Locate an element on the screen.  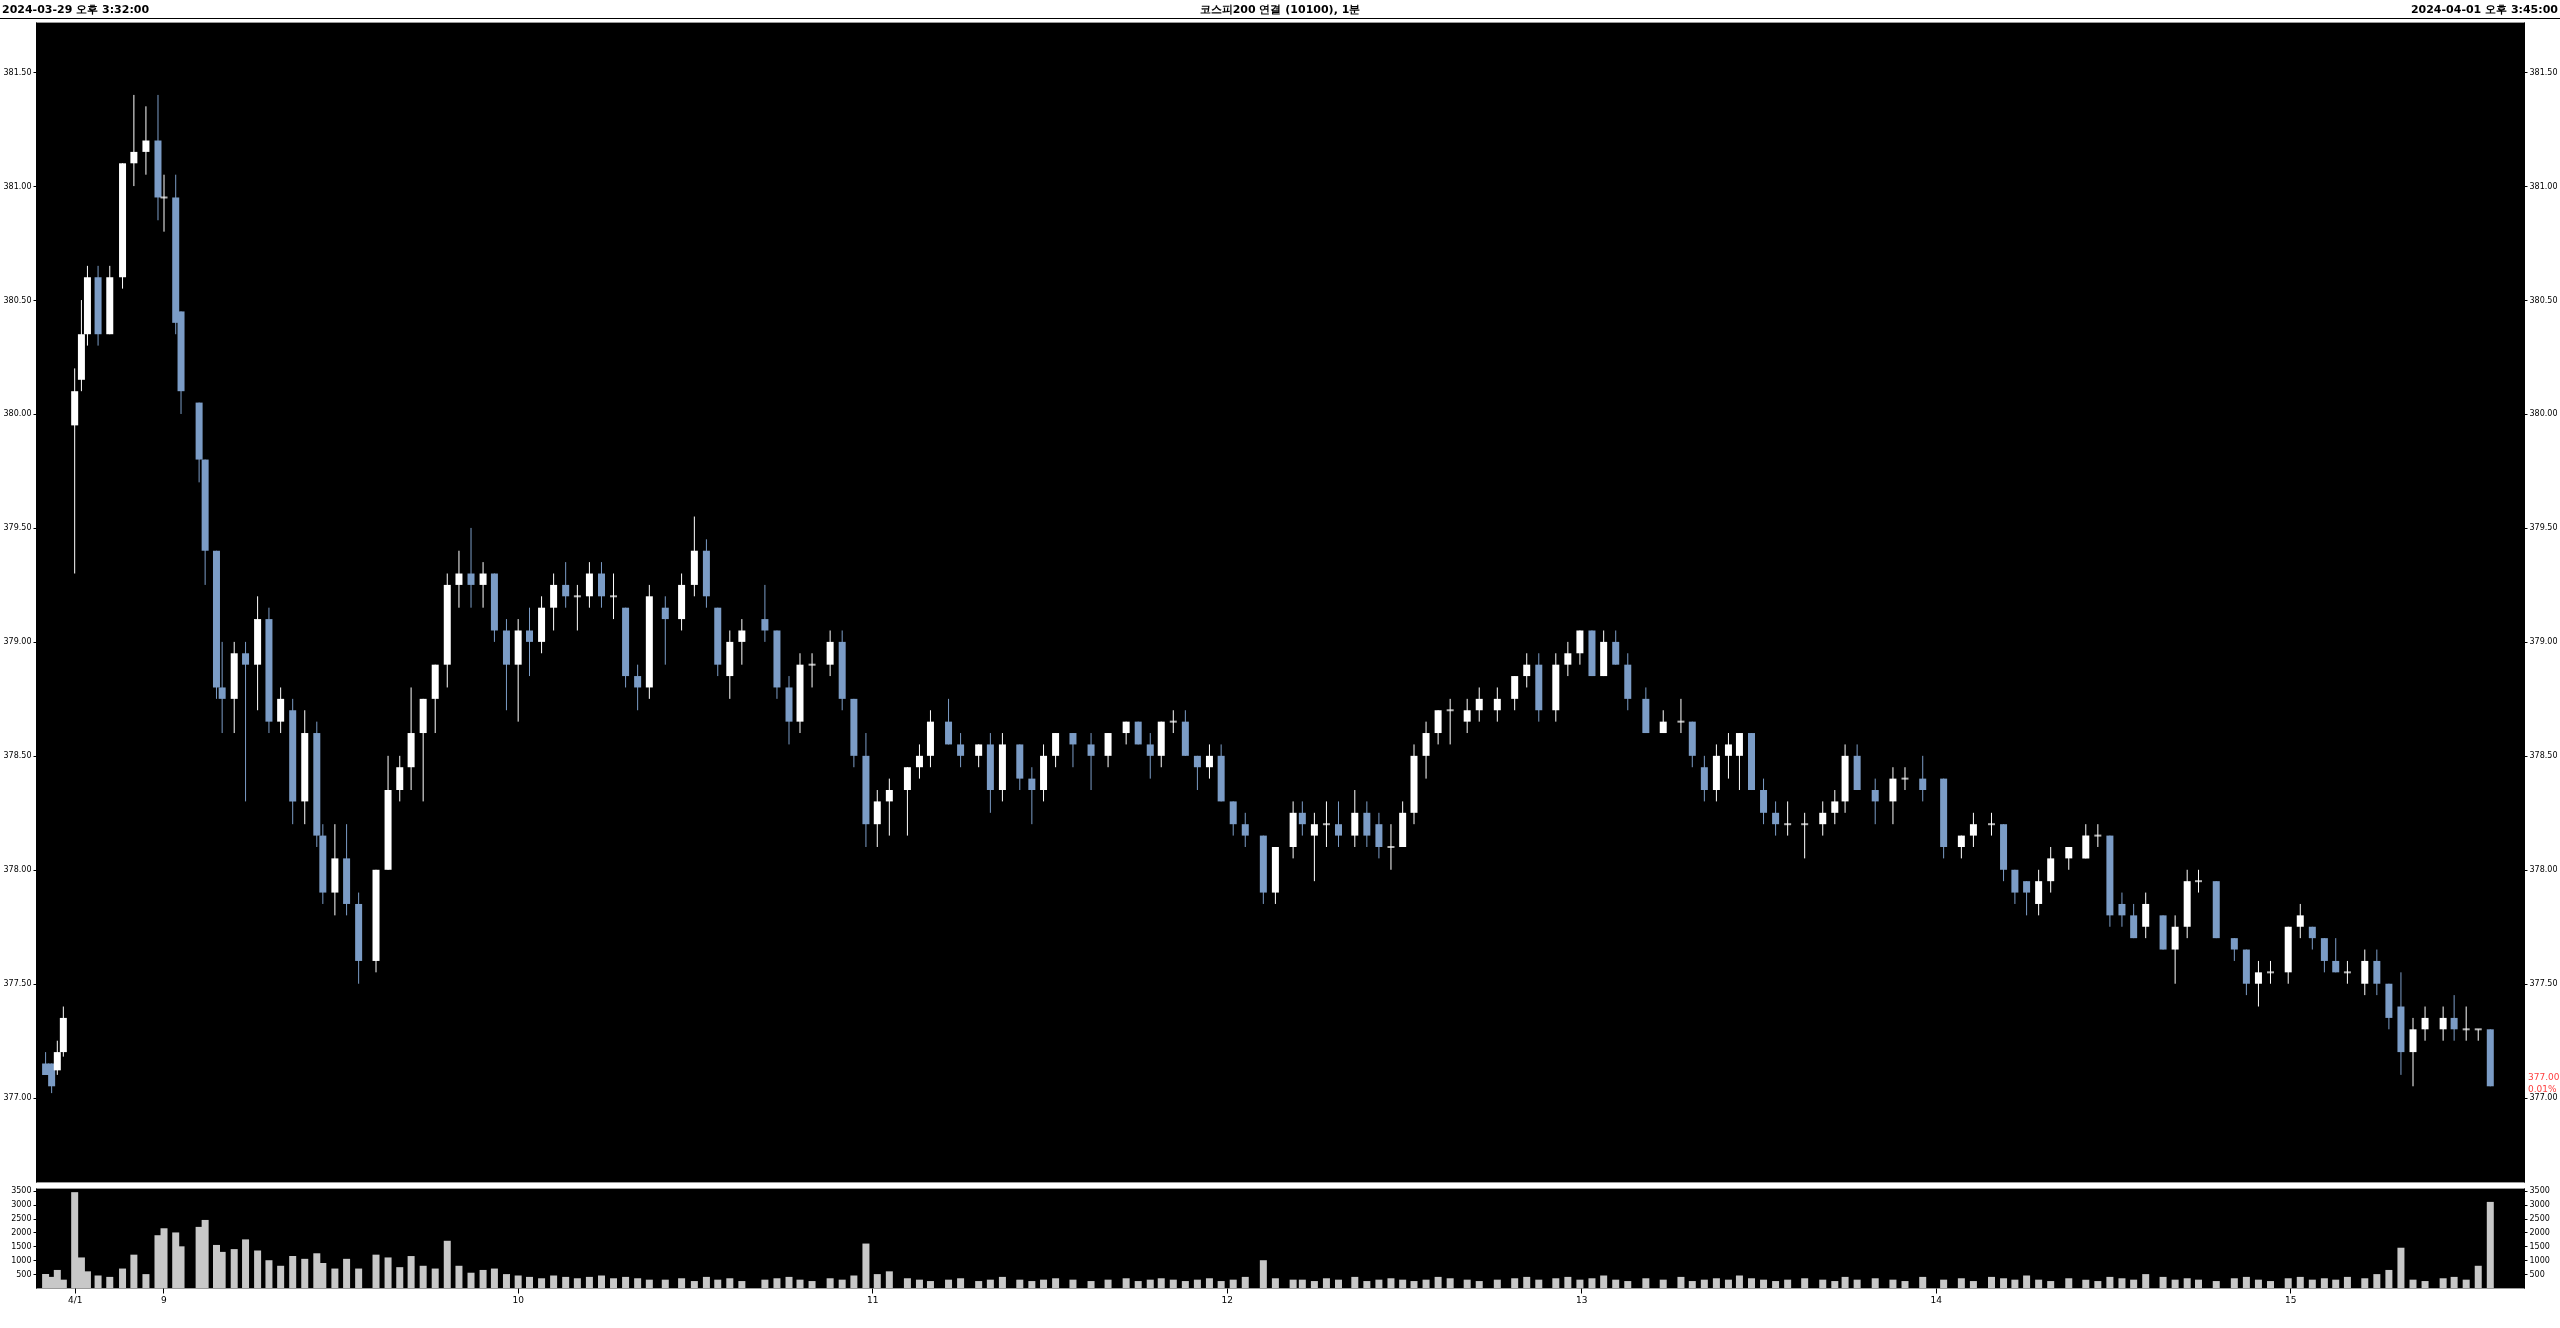
chart-title: 코스피200 연결 (10100), 1분 is located at coordinates (1280, 9).